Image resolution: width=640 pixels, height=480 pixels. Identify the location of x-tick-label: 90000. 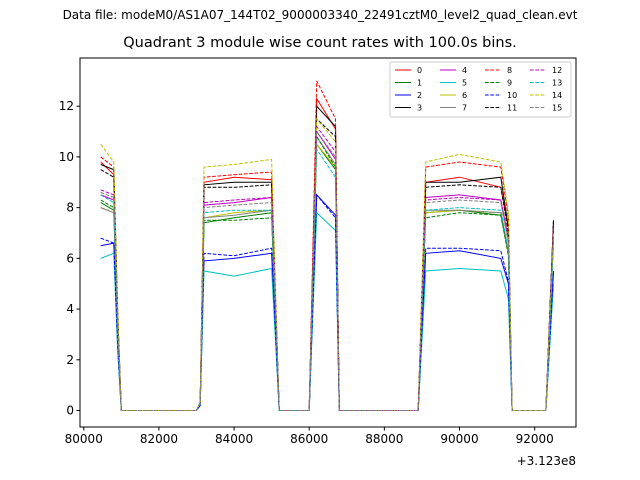
(459, 439).